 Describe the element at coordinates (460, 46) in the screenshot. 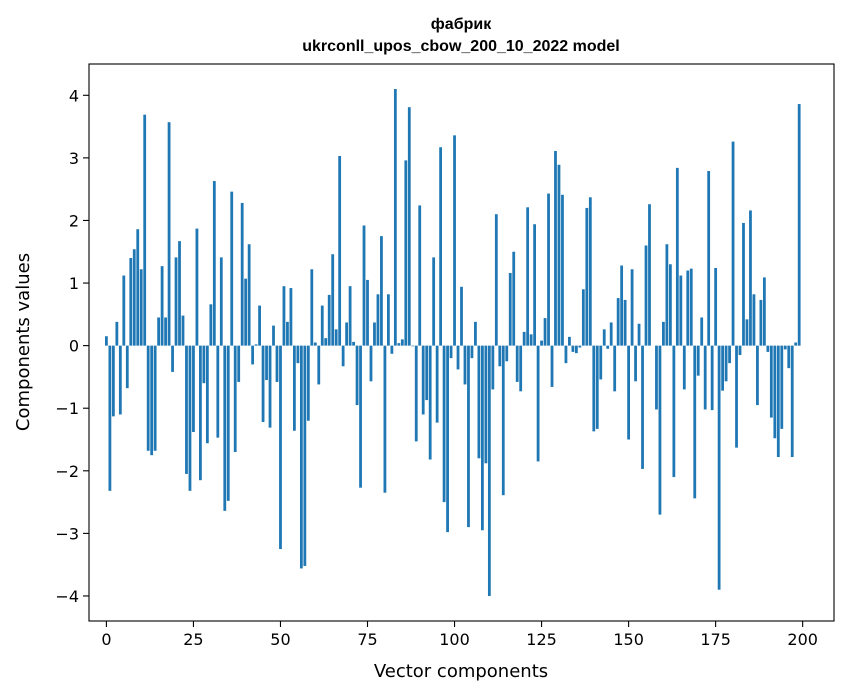

I see `chart-title-line-2: ukrconll_upos_cbow_200_10_2022 model` at that location.